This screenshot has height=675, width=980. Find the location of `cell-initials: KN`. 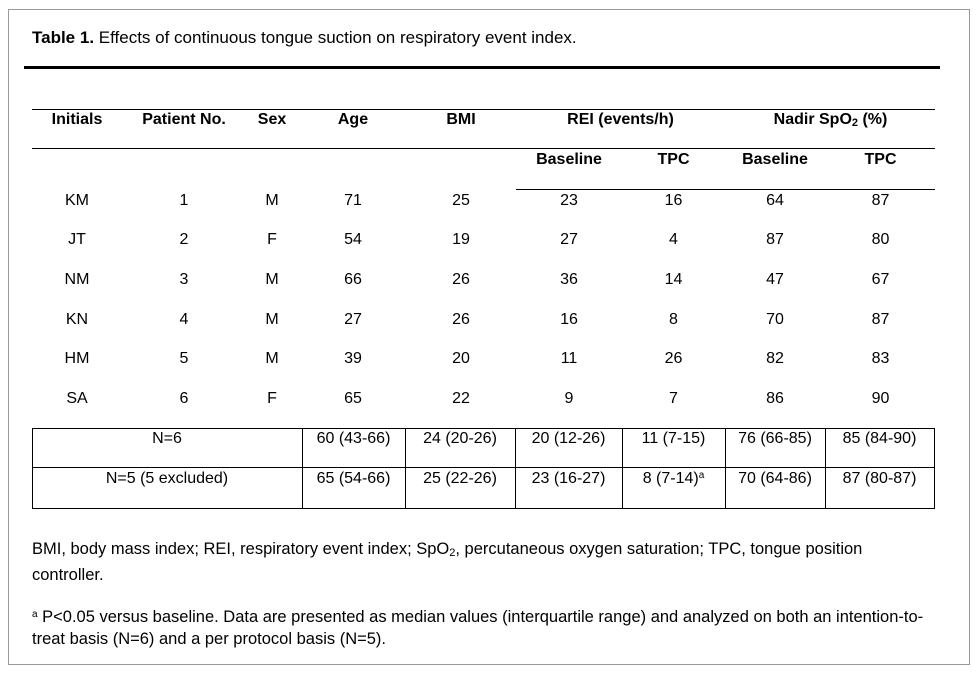

cell-initials: KN is located at coordinates (77, 319).